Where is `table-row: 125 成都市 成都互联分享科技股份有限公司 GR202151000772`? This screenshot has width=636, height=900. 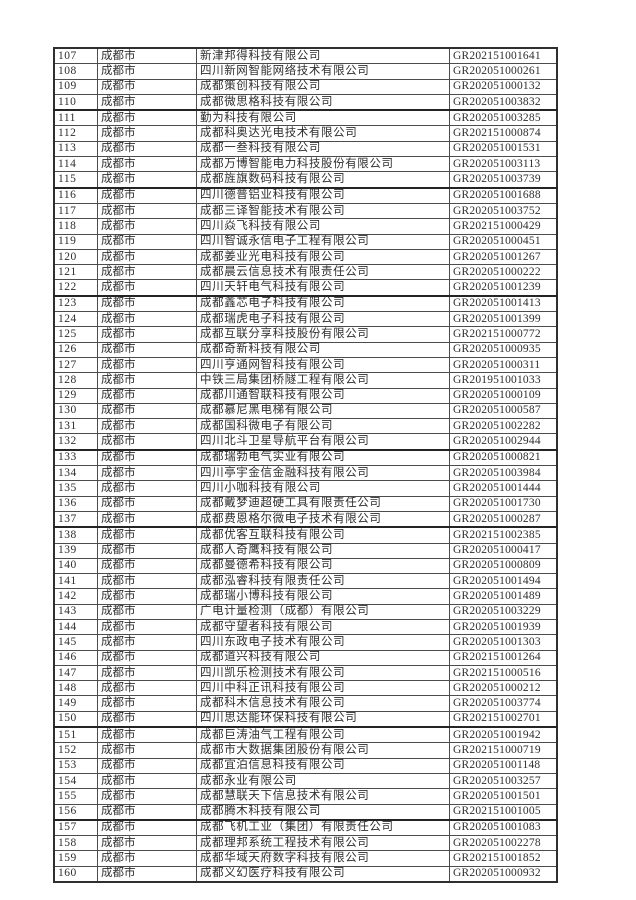
table-row: 125 成都市 成都互联分享科技股份有限公司 GR202151000772 is located at coordinates (305, 334).